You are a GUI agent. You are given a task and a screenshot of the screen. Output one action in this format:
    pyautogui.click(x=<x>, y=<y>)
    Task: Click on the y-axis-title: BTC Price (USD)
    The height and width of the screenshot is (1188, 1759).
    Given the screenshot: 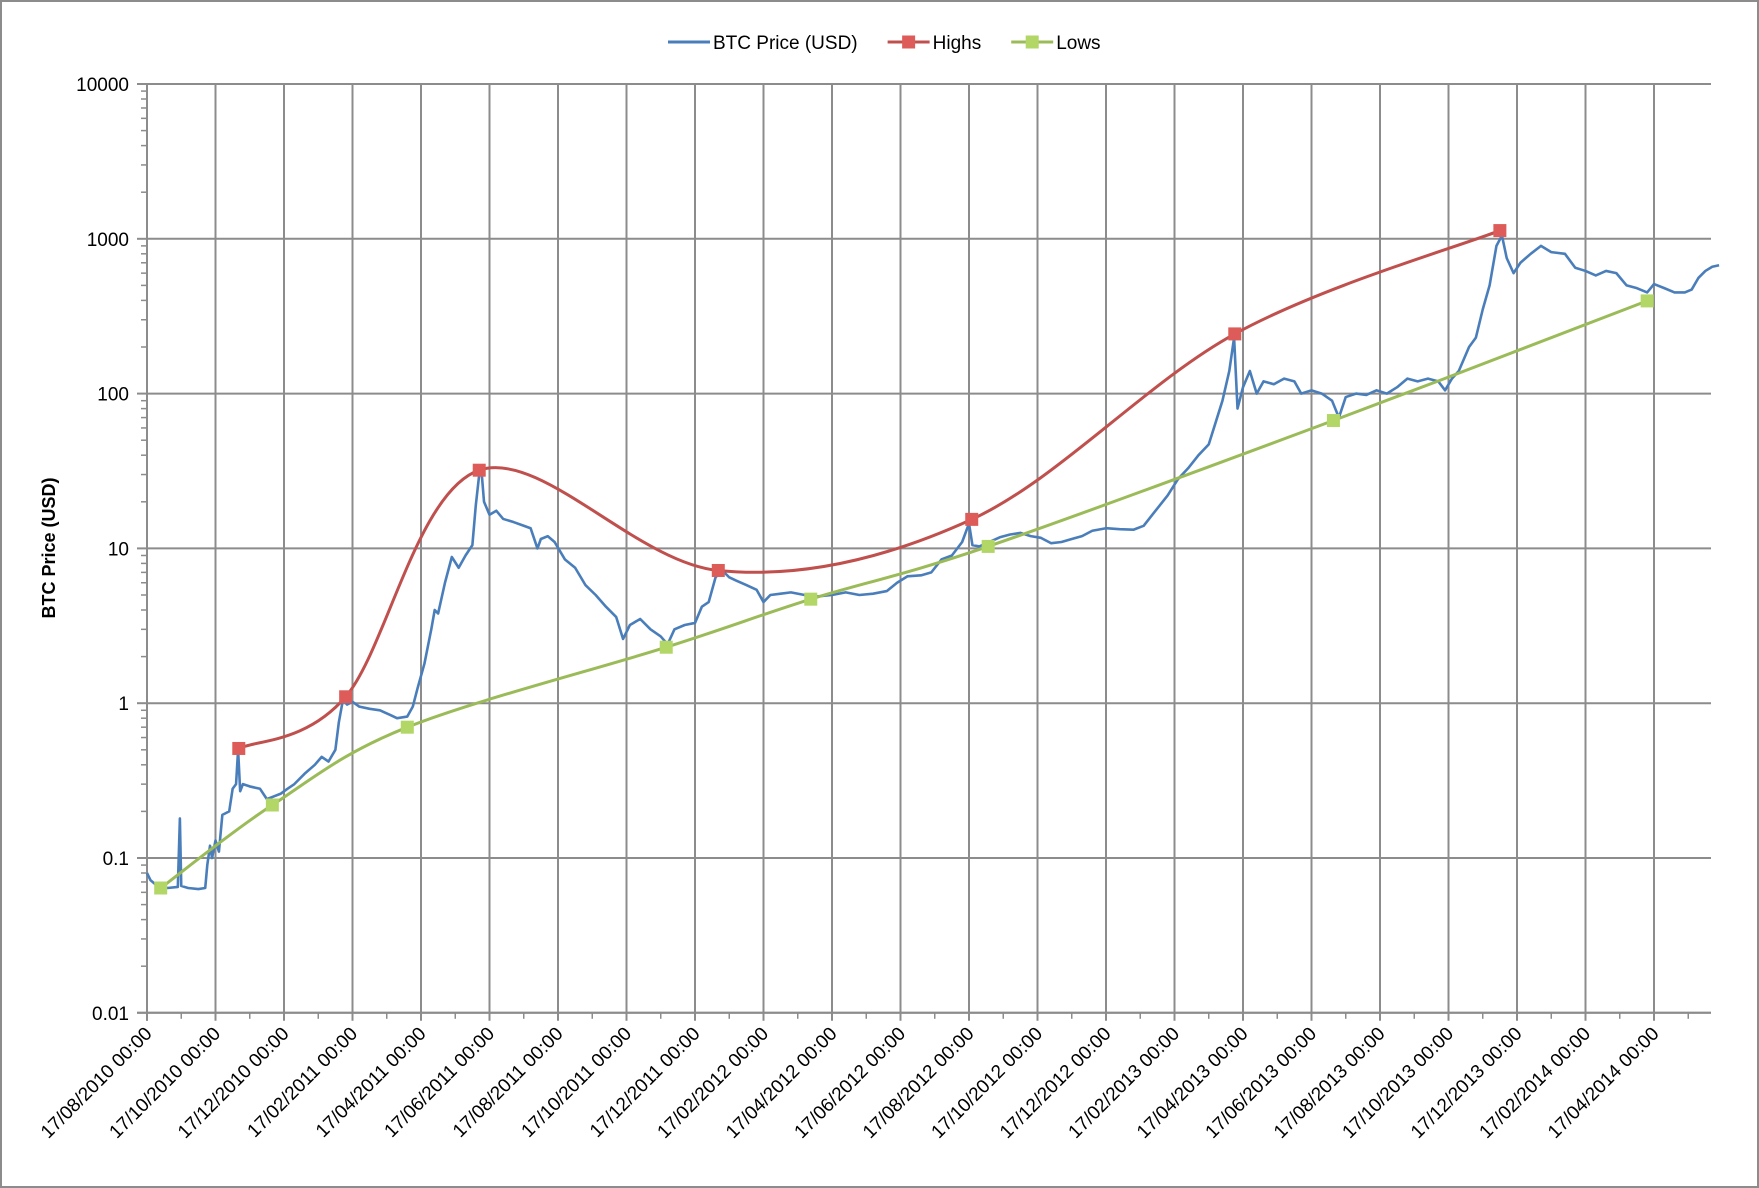 What is the action you would take?
    pyautogui.click(x=49, y=547)
    